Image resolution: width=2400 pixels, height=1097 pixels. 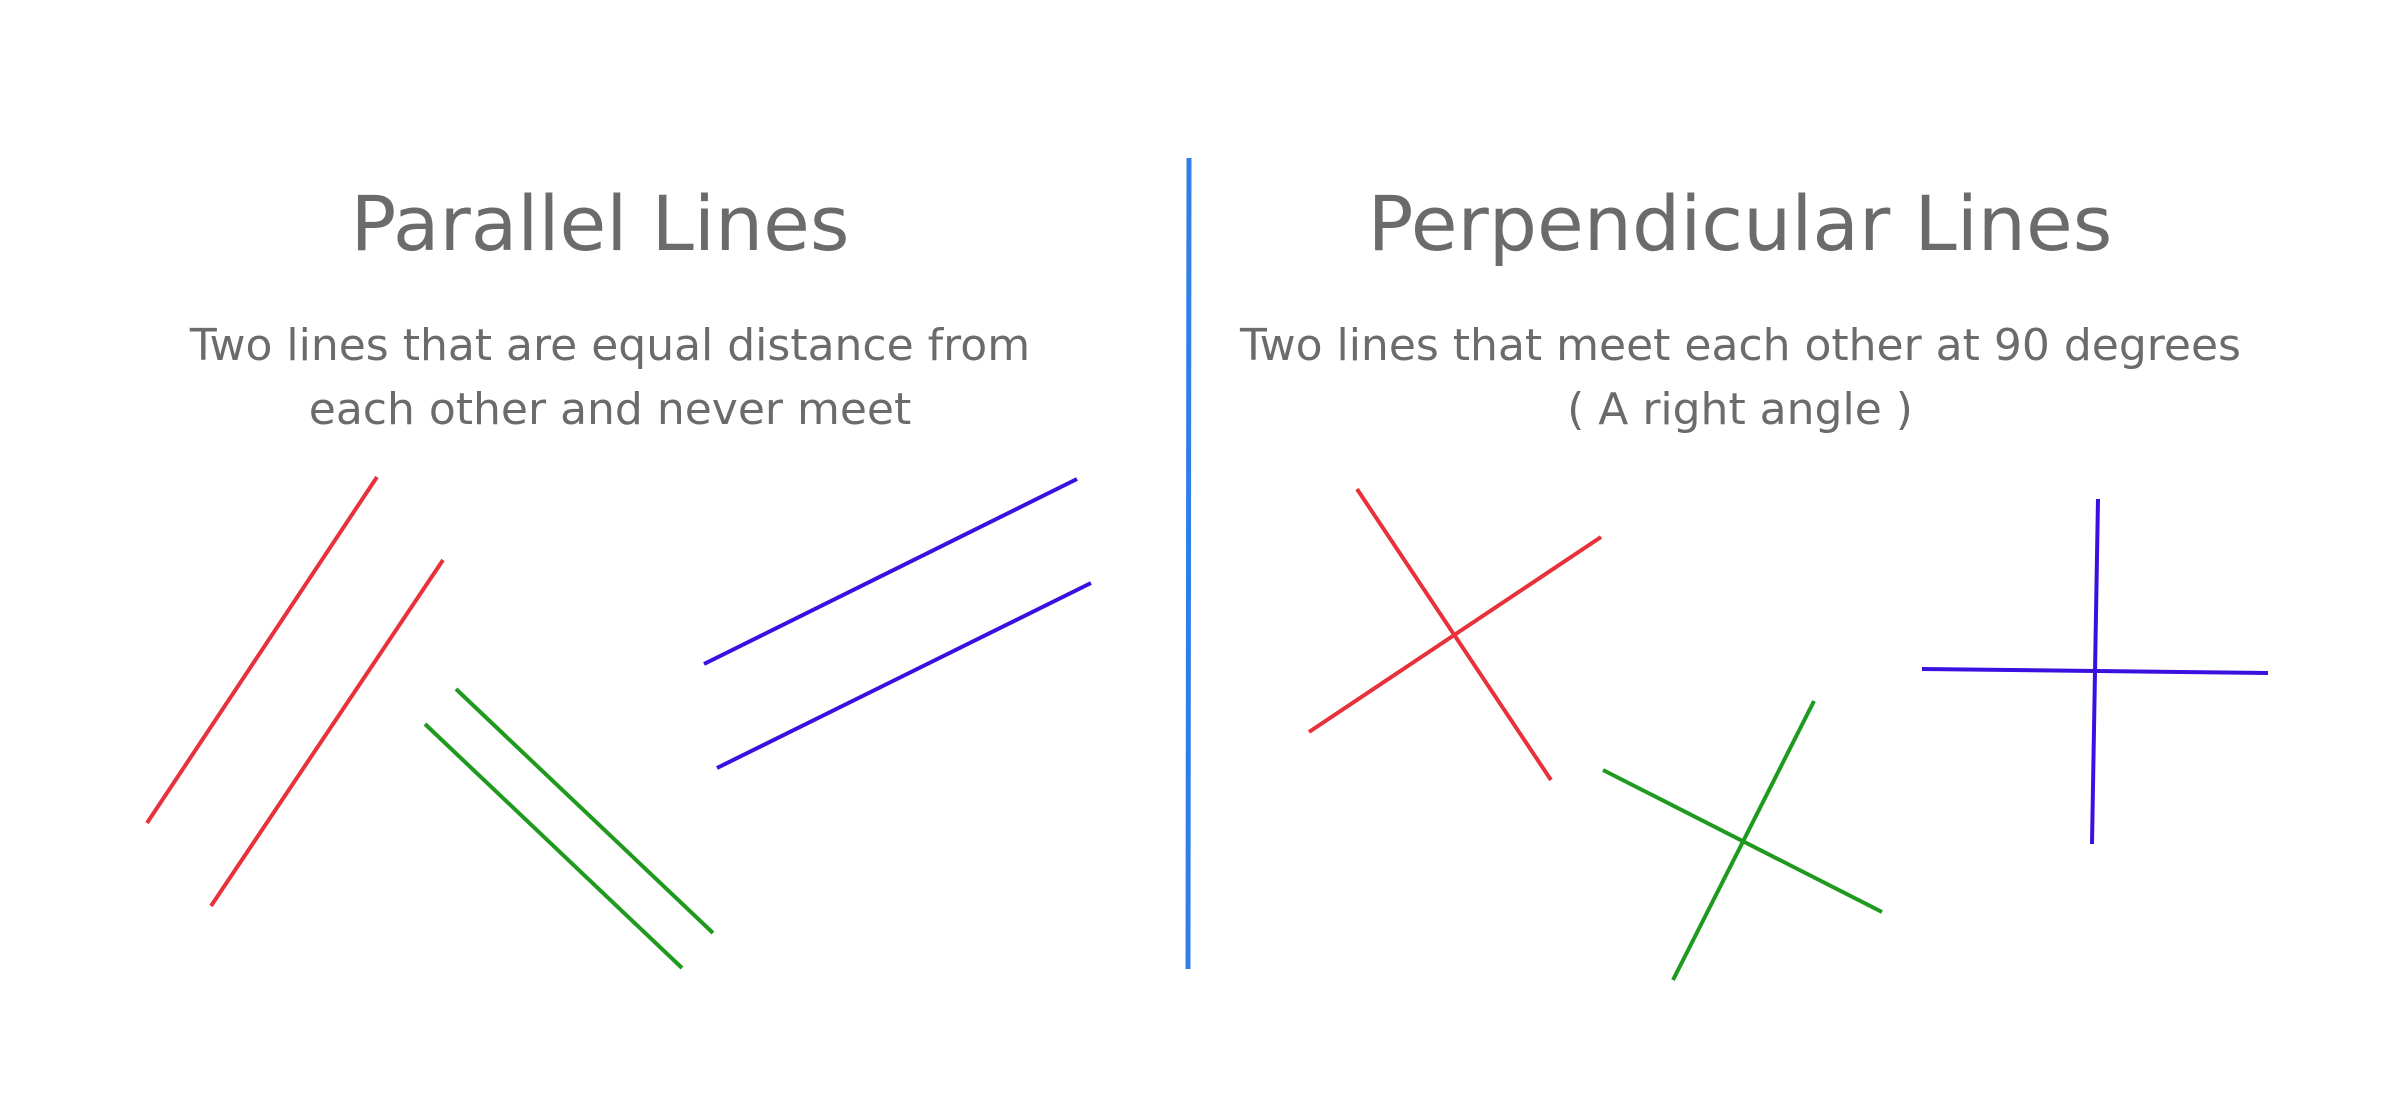 I want to click on section-divider, so click(x=1188, y=563).